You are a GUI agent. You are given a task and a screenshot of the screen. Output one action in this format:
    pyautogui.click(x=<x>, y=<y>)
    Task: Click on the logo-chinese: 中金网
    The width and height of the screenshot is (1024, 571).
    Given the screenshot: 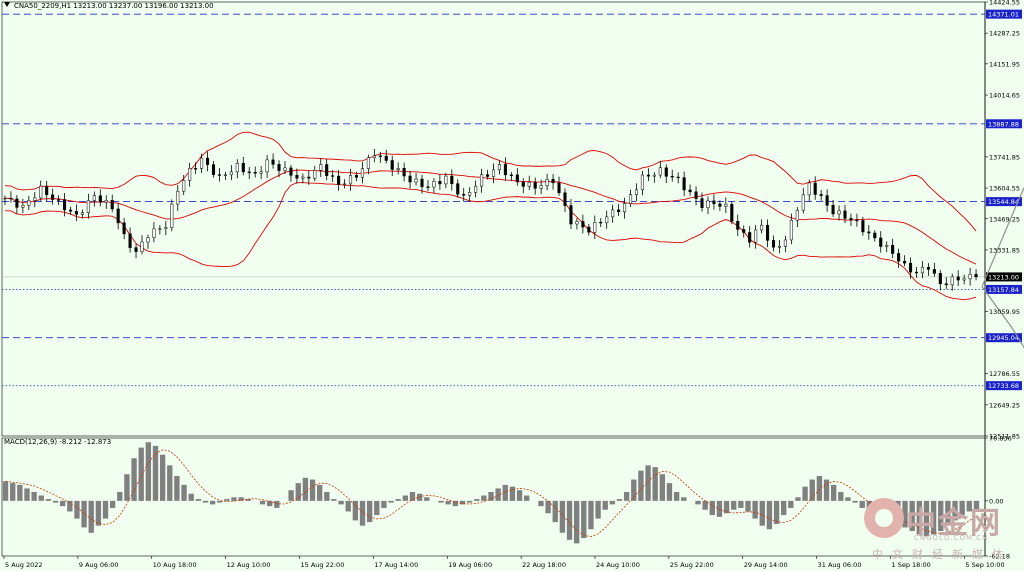 What is the action you would take?
    pyautogui.click(x=954, y=523)
    